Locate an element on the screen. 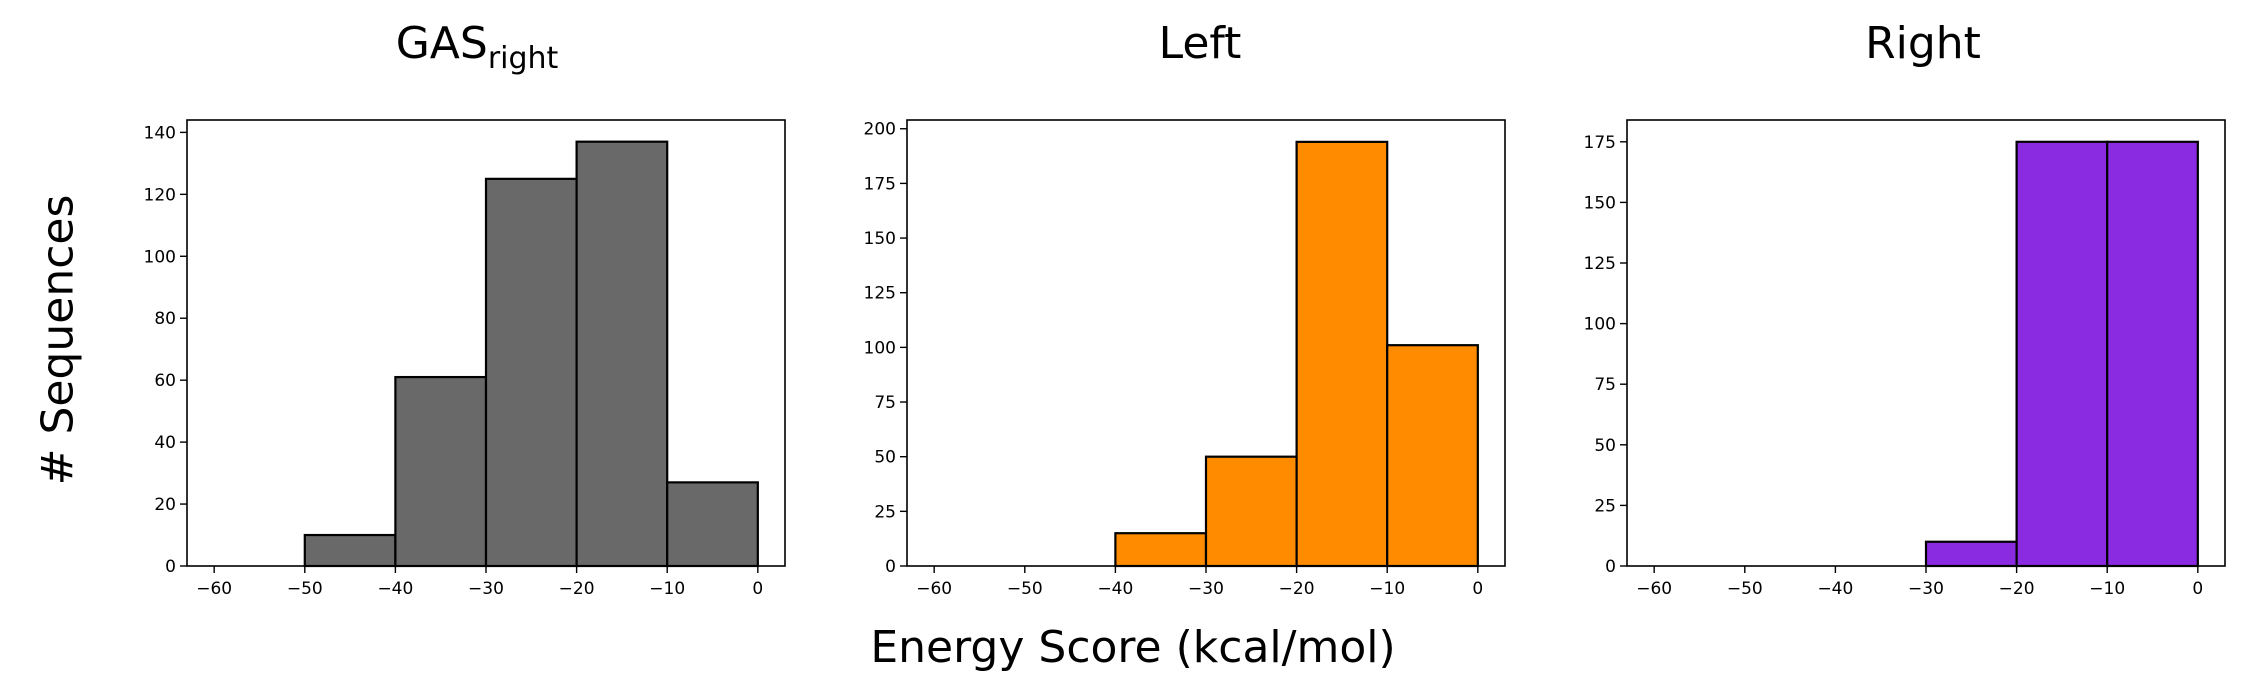 The height and width of the screenshot is (681, 2266). y-tick-label: 40 is located at coordinates (165, 443).